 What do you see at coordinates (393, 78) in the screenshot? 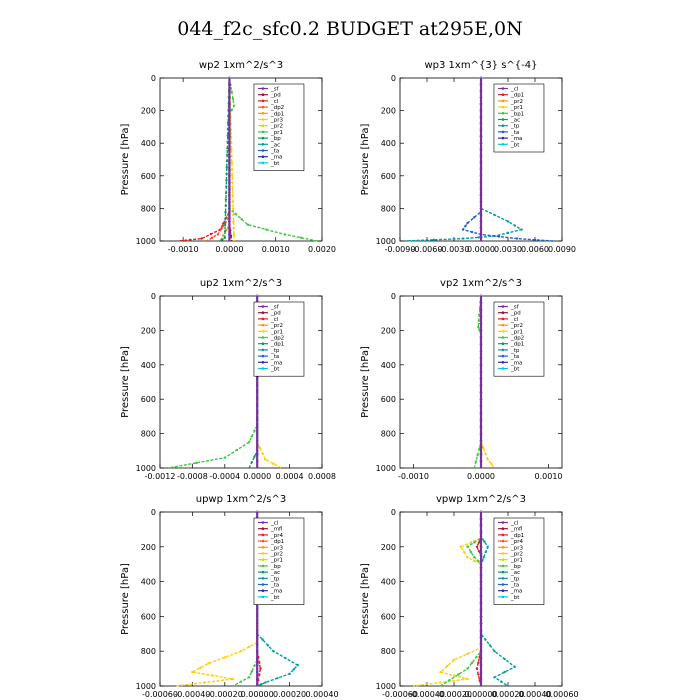
I see `y-tick-label: 0` at bounding box center [393, 78].